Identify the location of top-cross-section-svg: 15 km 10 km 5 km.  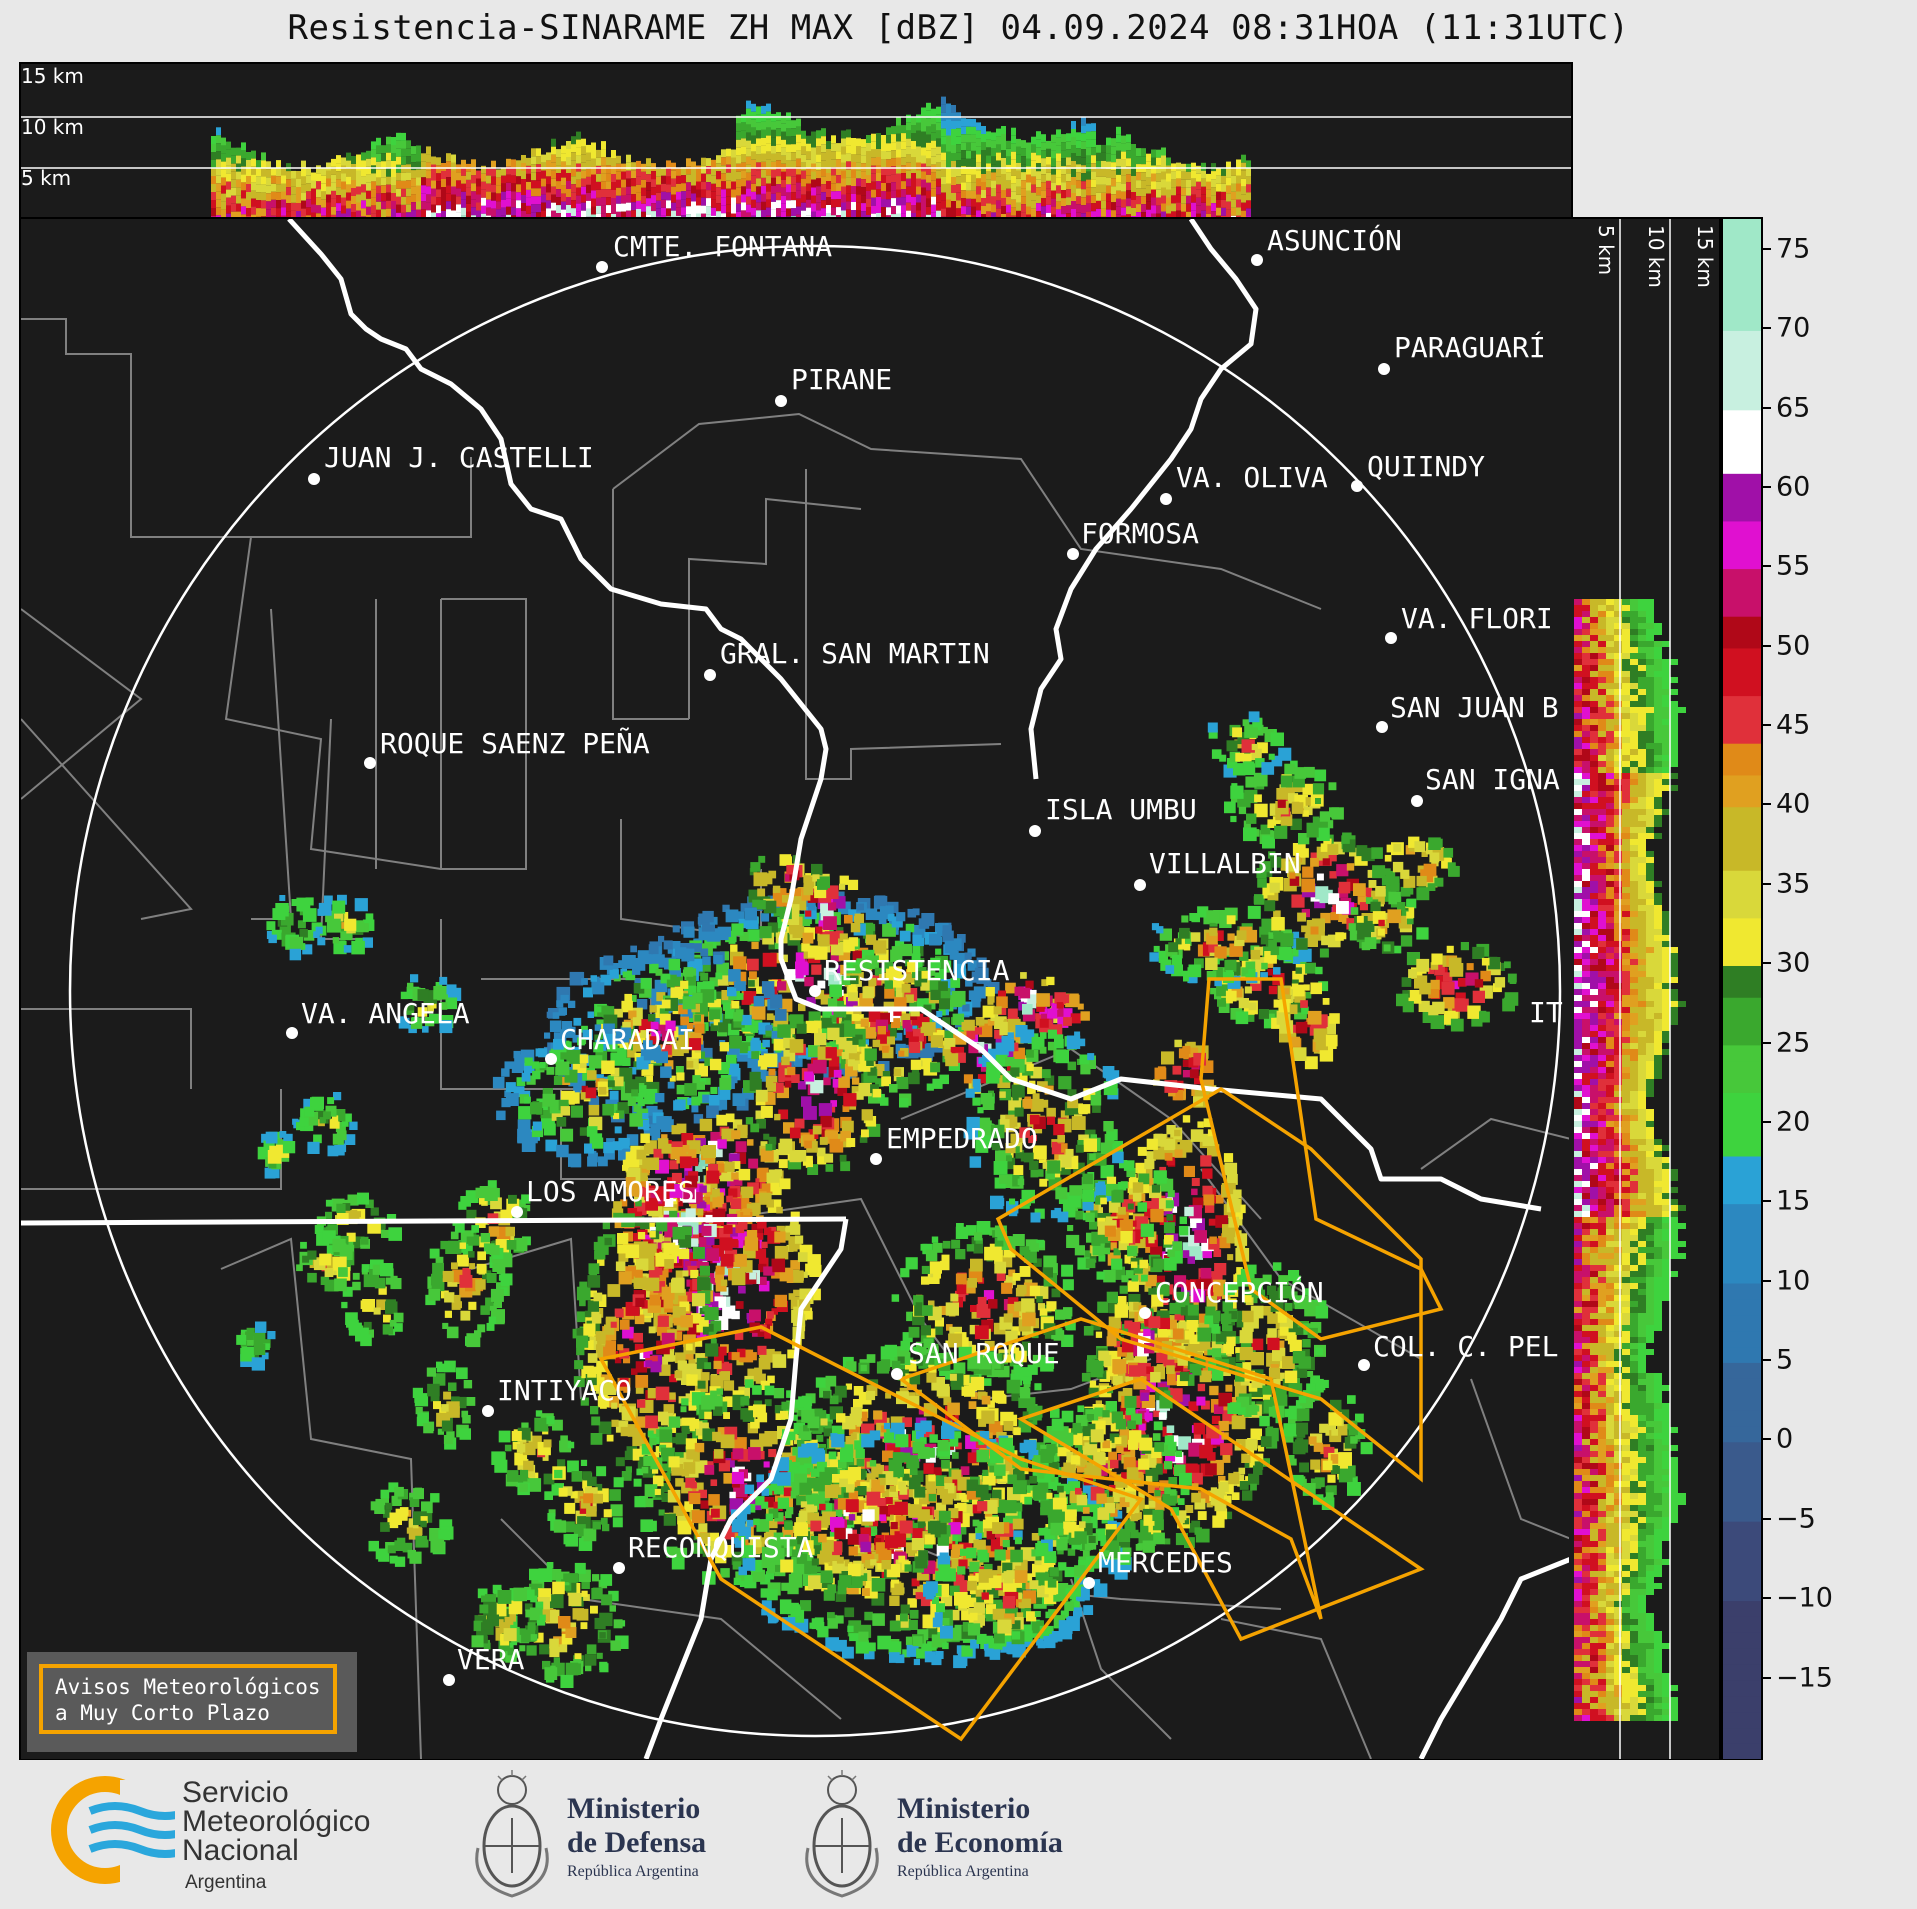
(796, 141).